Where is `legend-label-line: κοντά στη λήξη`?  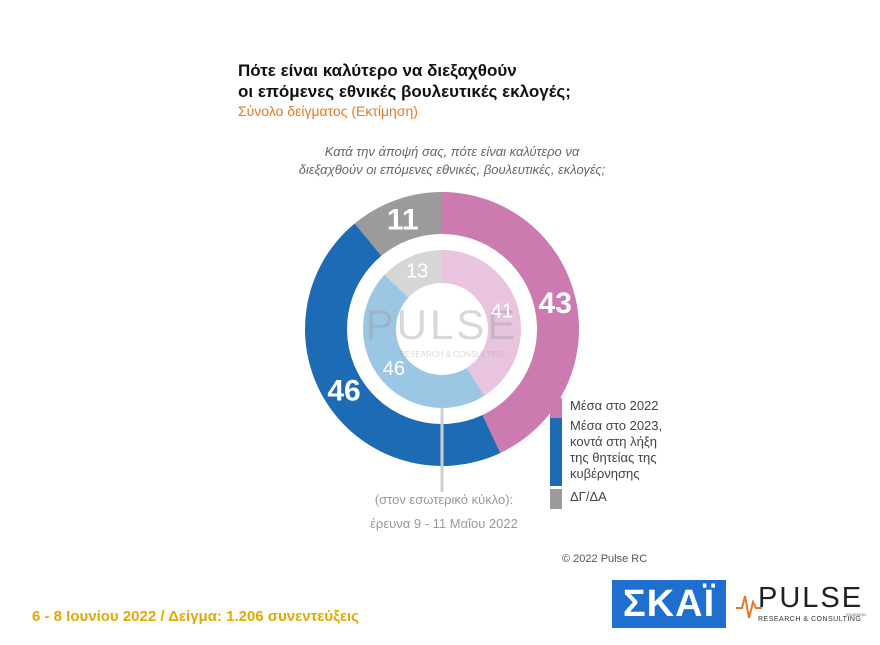 legend-label-line: κοντά στη λήξη is located at coordinates (613, 441).